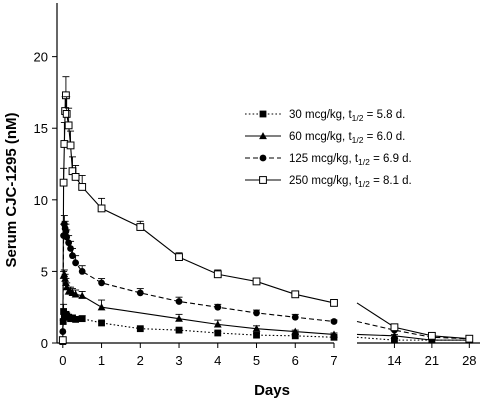 Image resolution: width=486 pixels, height=407 pixels. I want to click on x-tick-label: 0, so click(62, 360).